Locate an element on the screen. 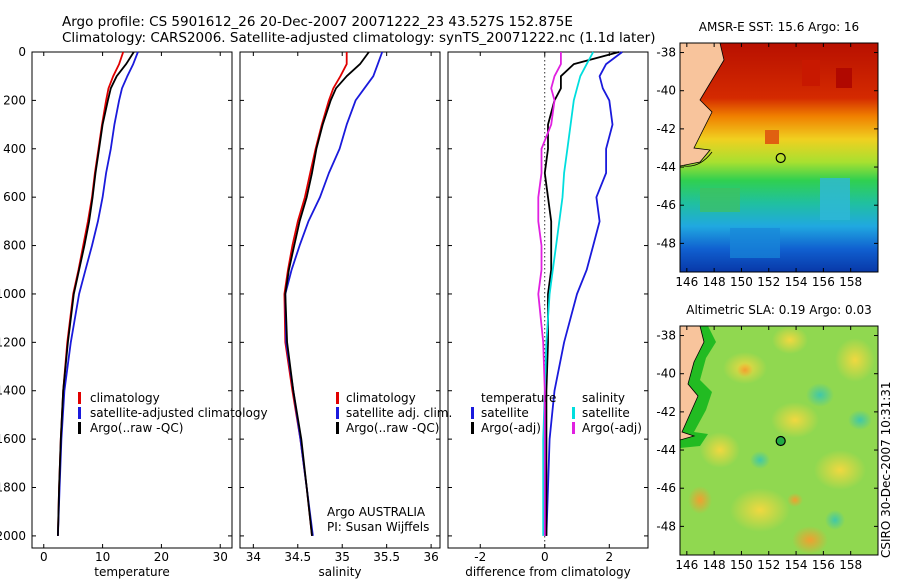  sla-map-axes: 146 148 150 152 154 156 158 -38 -40 -42 -44 -46 -48 is located at coordinates (767, 448).